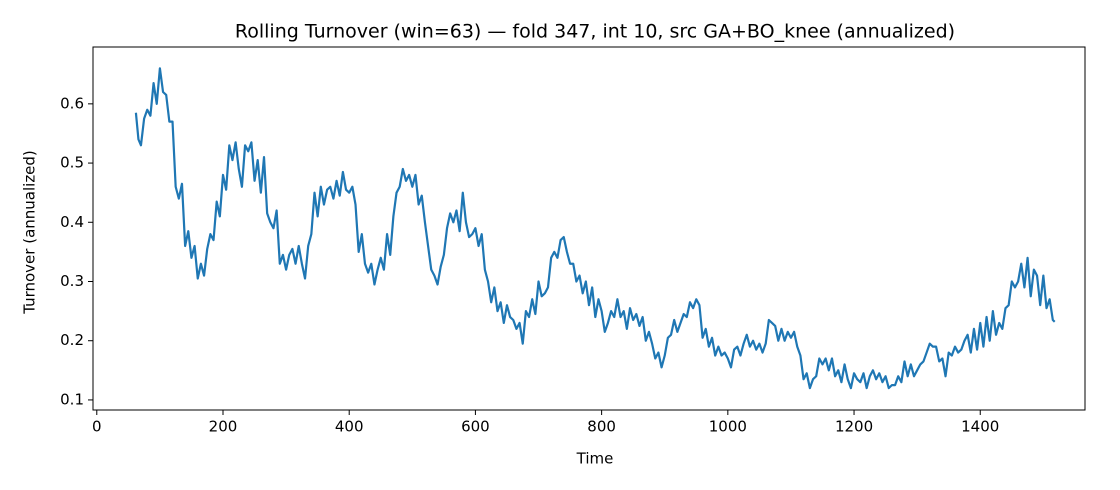  Describe the element at coordinates (601, 427) in the screenshot. I see `x-tick-label: 800` at that location.